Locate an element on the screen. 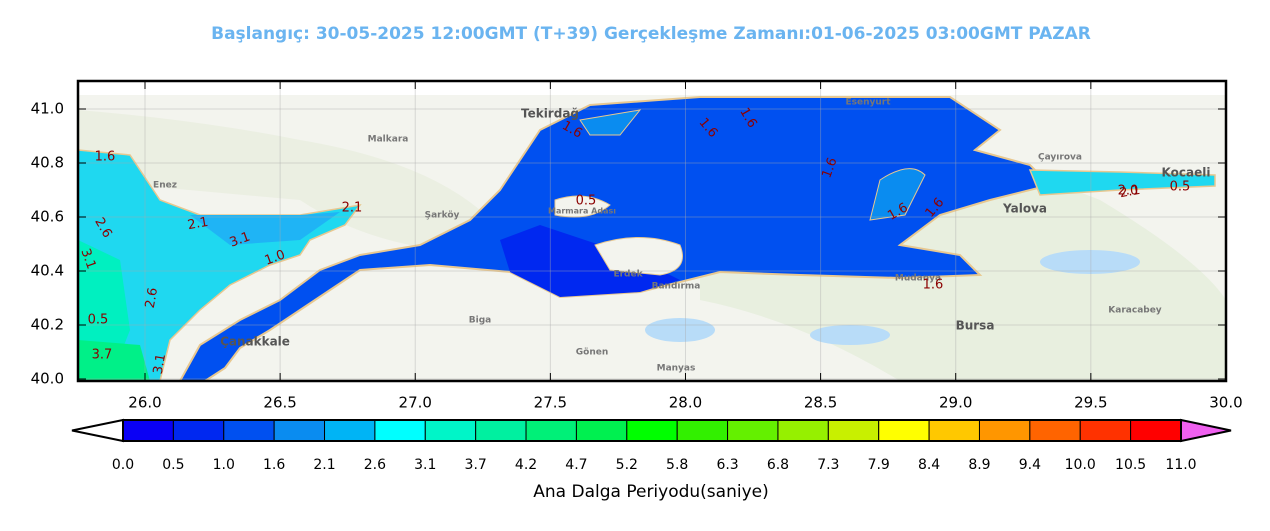 The width and height of the screenshot is (1270, 531). y-tick-label: 40.4 is located at coordinates (47, 271).